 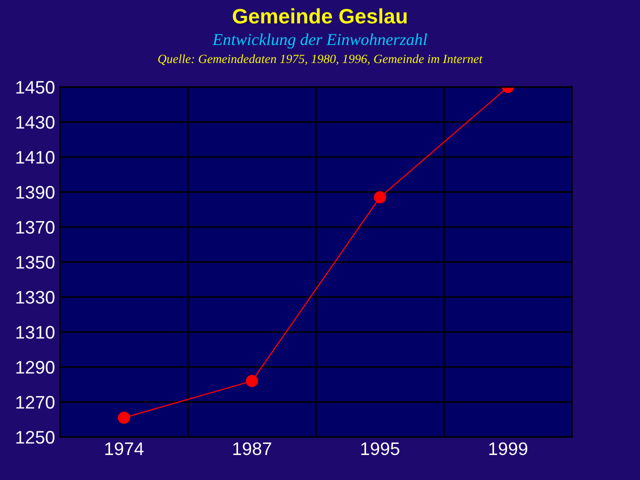 I want to click on y-tick-label: 1370, so click(x=35, y=227).